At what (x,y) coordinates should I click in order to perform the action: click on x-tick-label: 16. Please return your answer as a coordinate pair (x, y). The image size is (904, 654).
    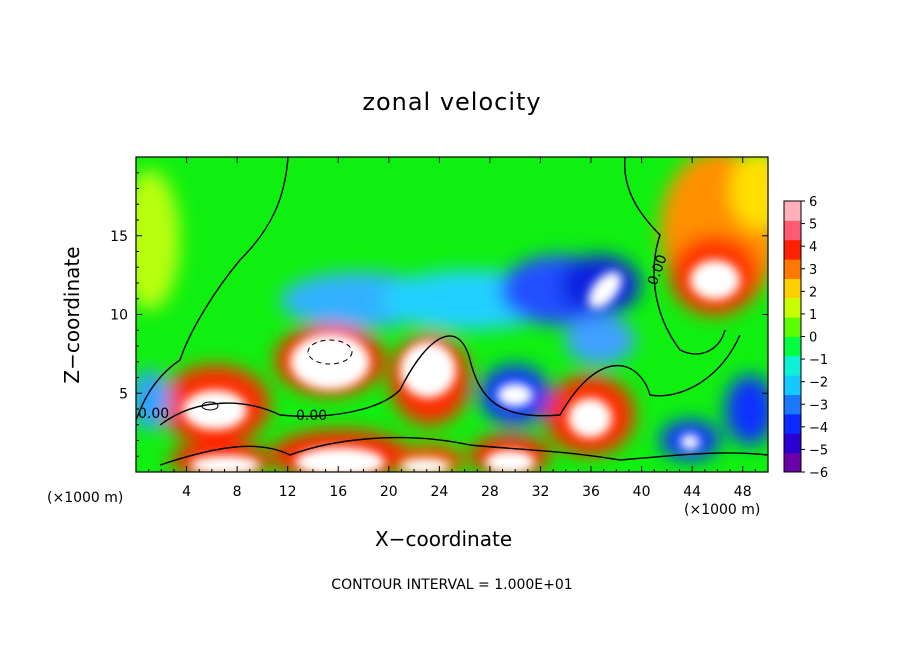
    Looking at the image, I should click on (338, 492).